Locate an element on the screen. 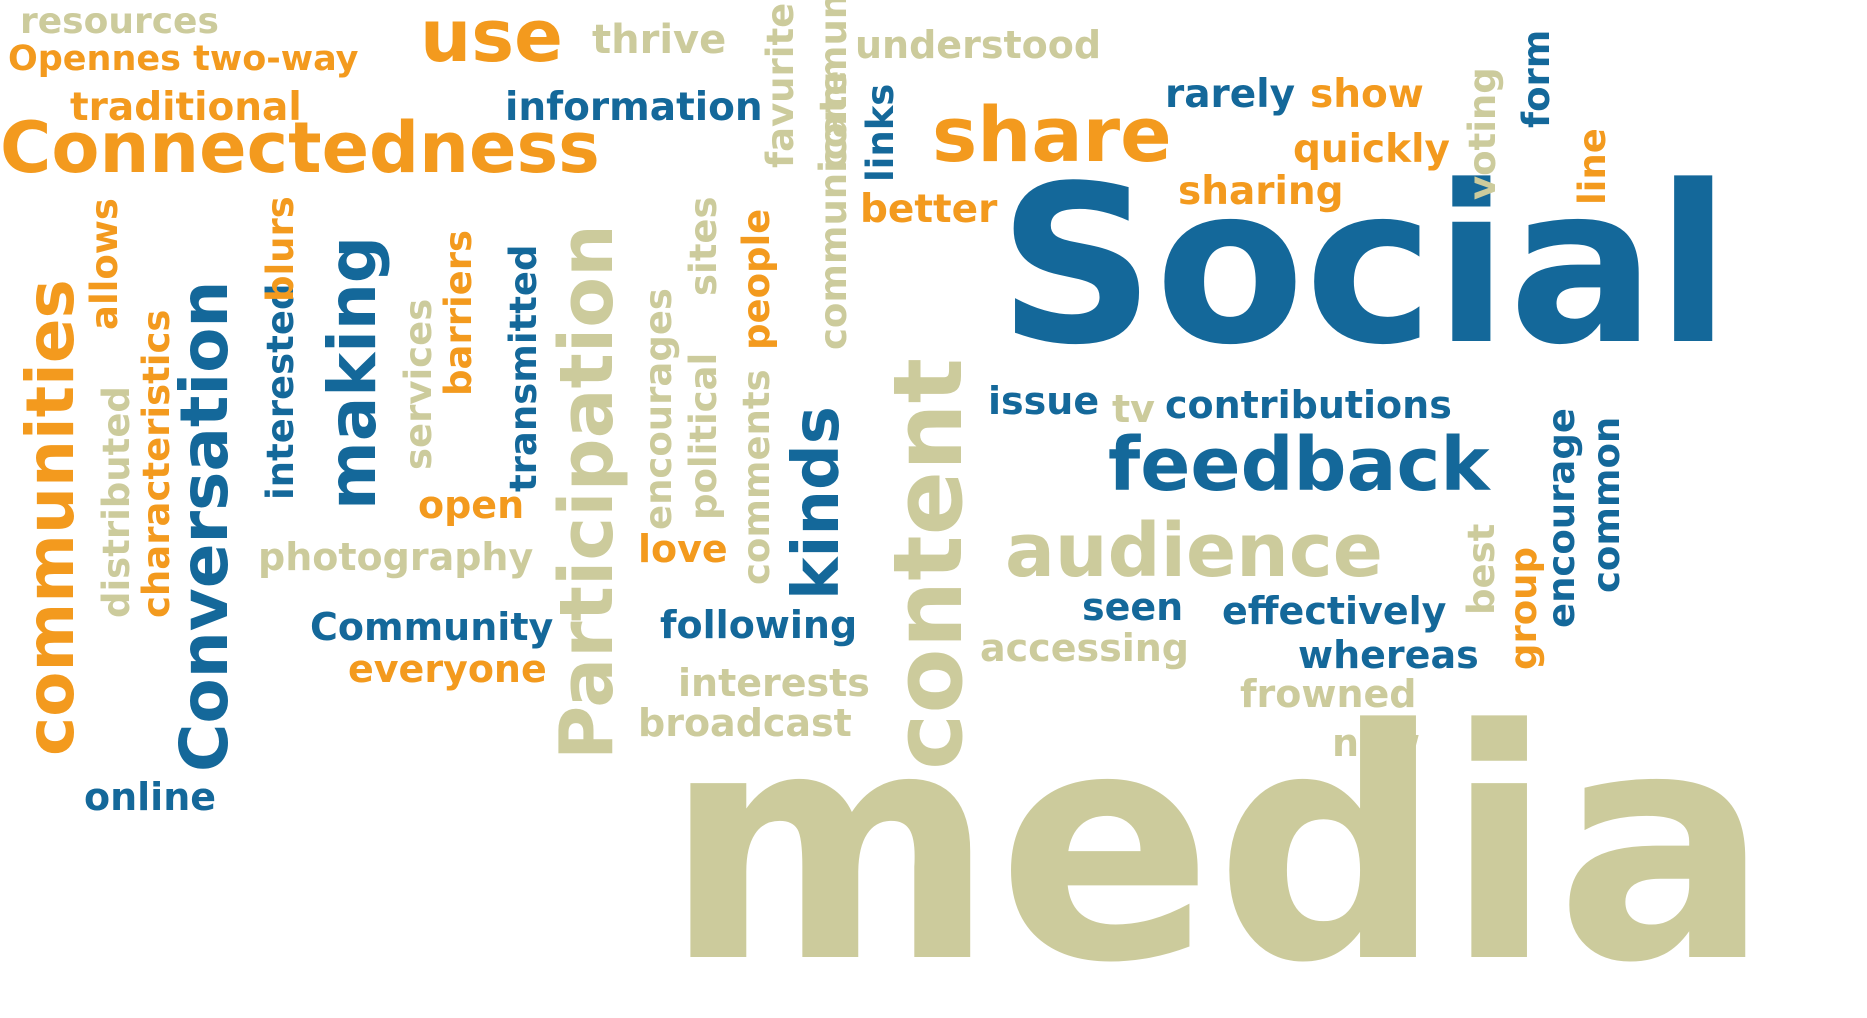  word-interested: interested is located at coordinates (280, 391).